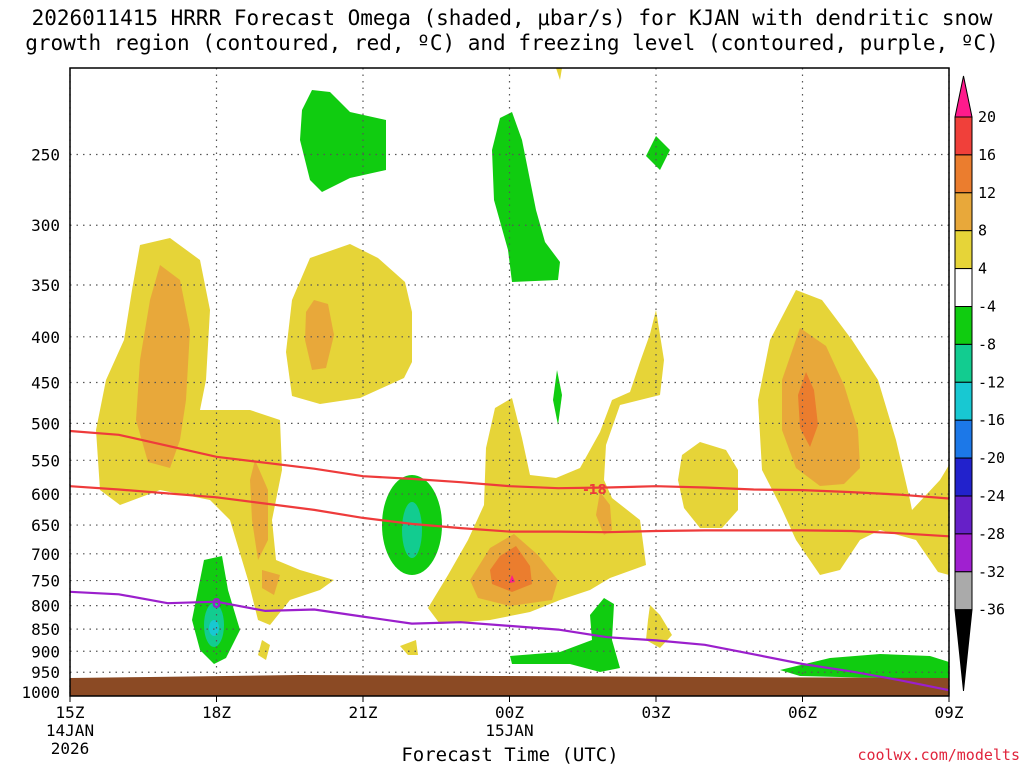 The height and width of the screenshot is (768, 1024). I want to click on colorbar-label: -4, so click(987, 307).